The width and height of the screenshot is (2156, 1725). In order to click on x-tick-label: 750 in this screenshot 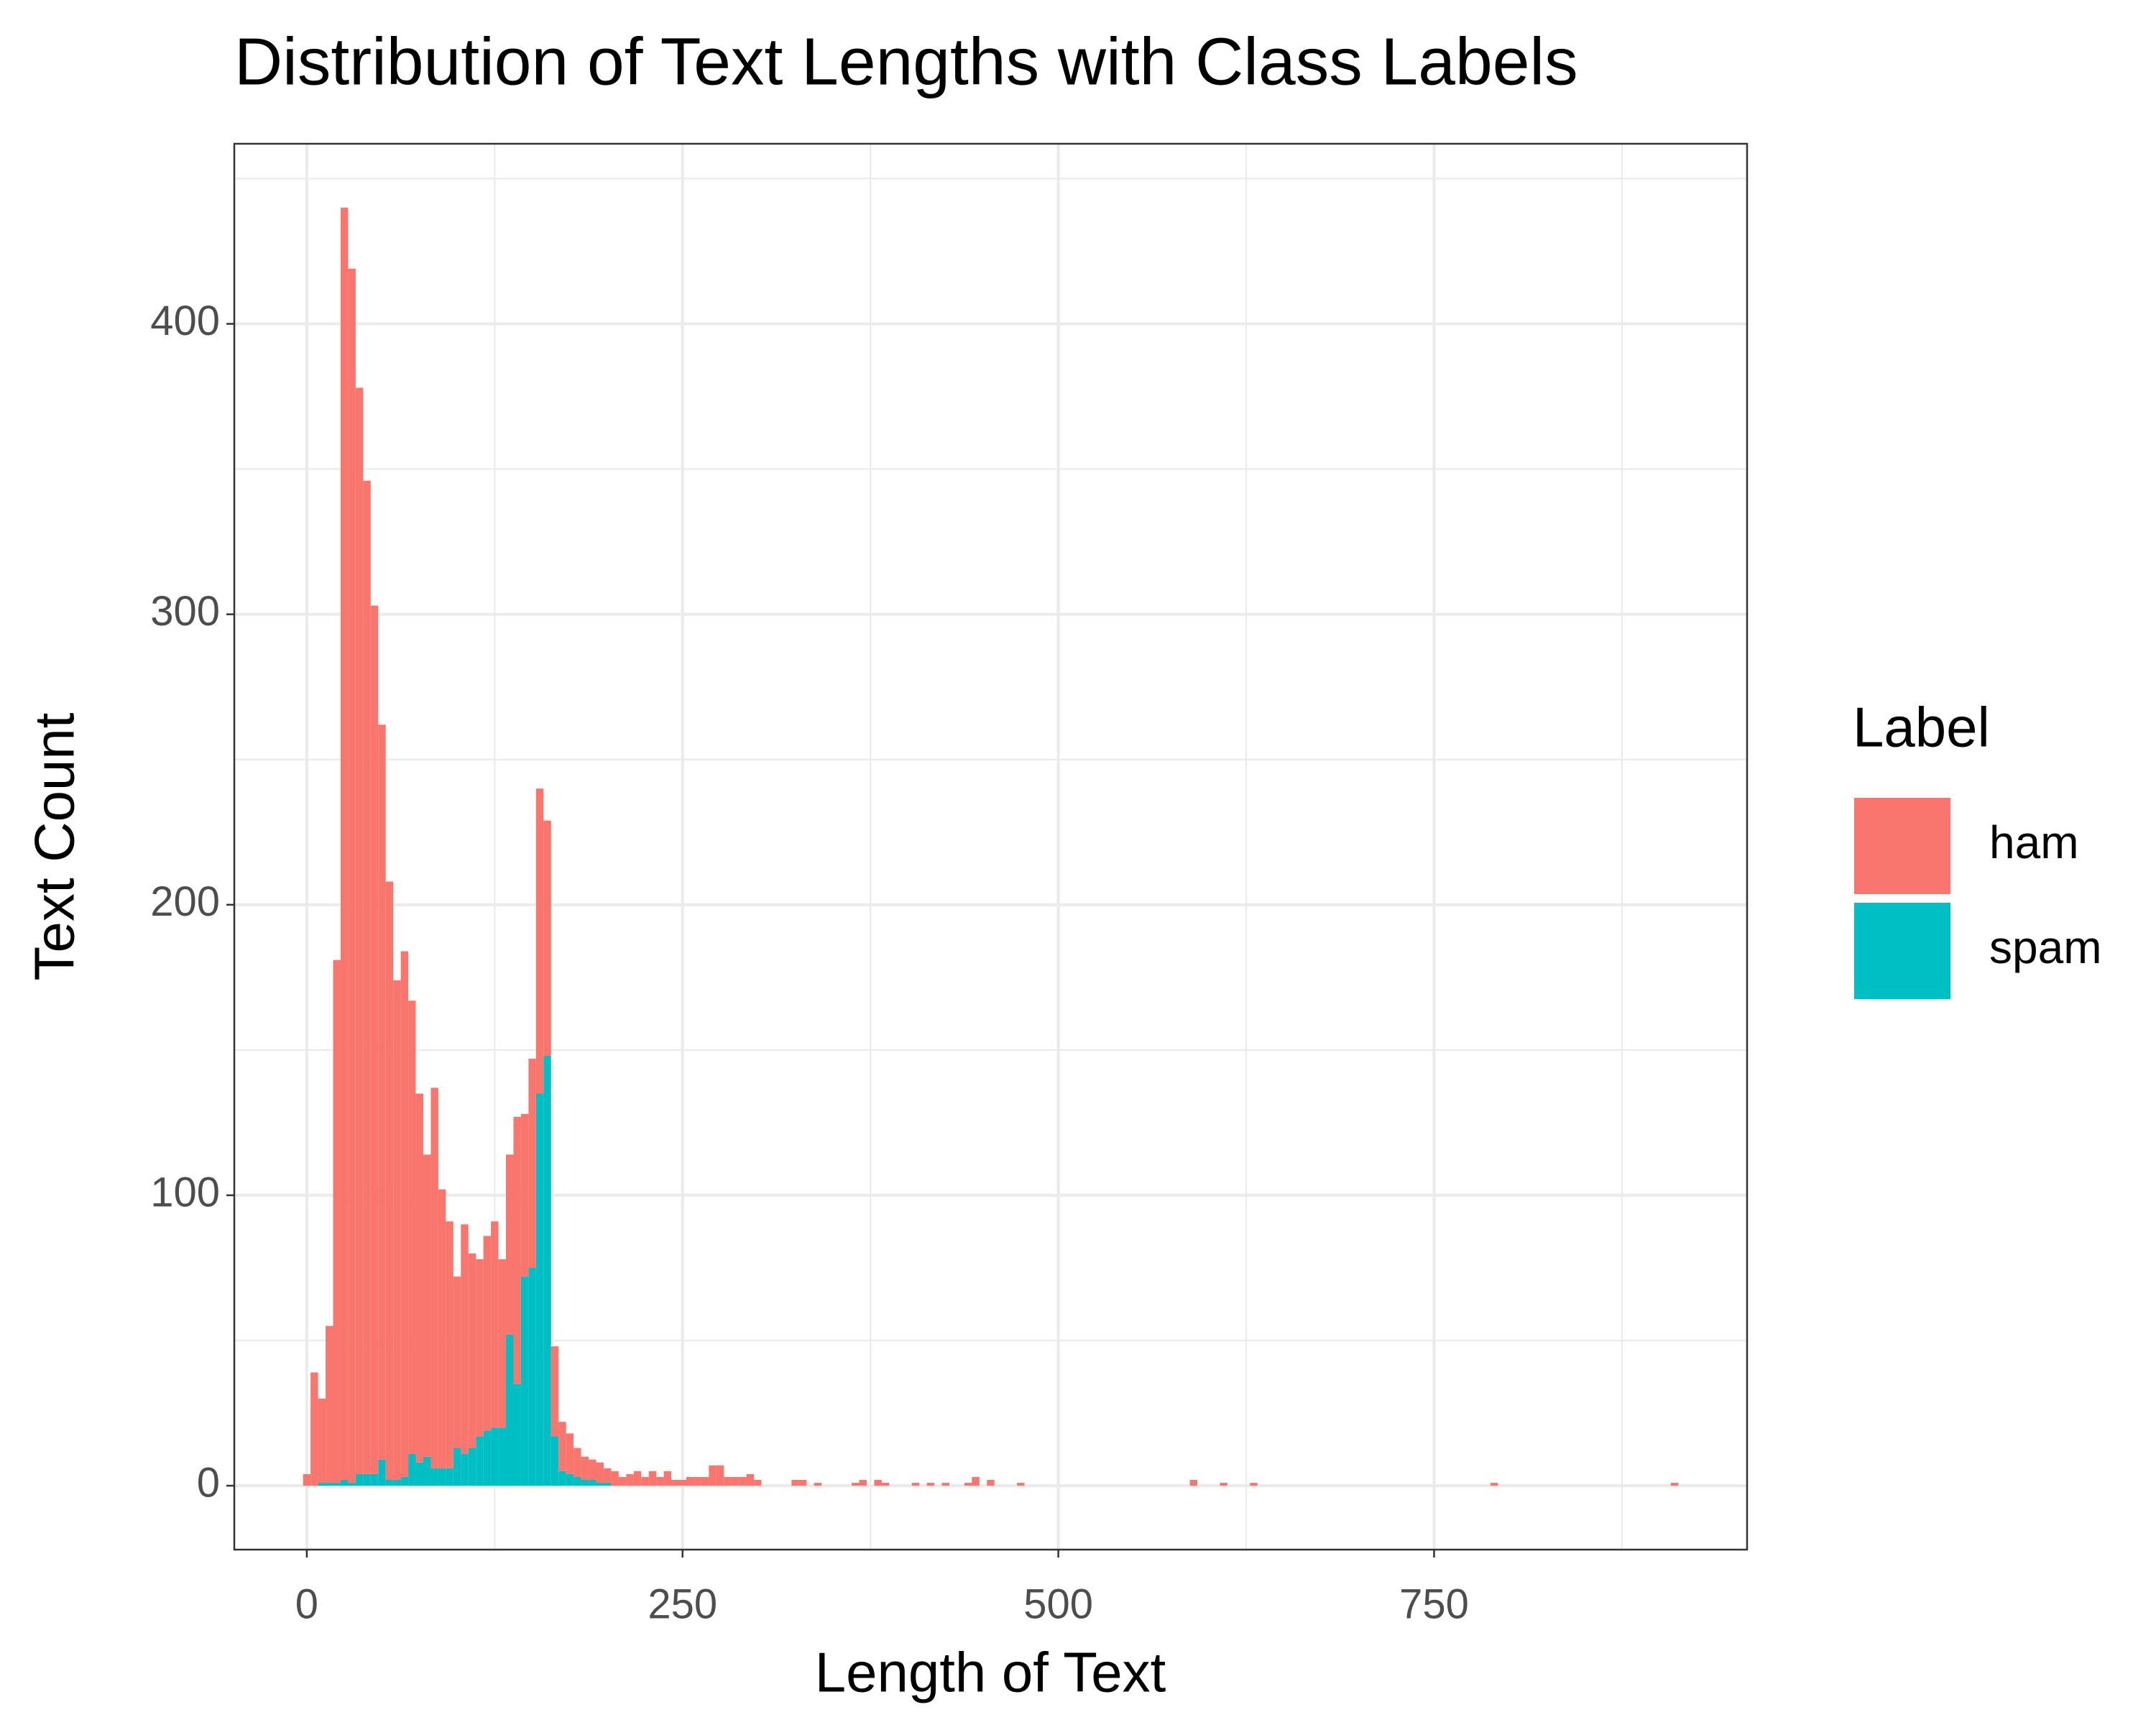, I will do `click(1434, 1604)`.